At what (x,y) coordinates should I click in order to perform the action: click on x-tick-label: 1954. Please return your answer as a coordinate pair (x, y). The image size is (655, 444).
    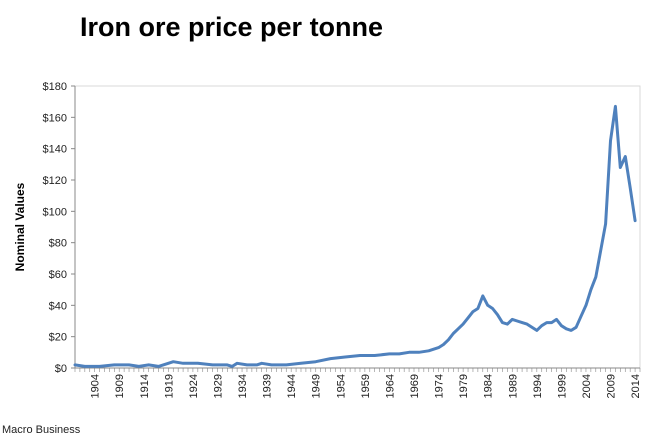
    Looking at the image, I should click on (341, 386).